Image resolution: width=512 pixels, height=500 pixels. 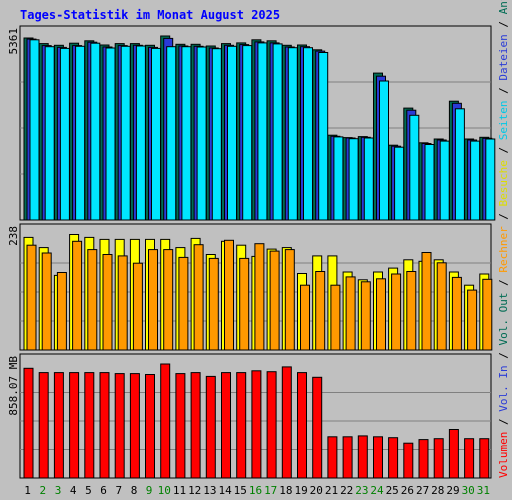 I want to click on x-tick-label-day-27: 27, so click(x=422, y=490).